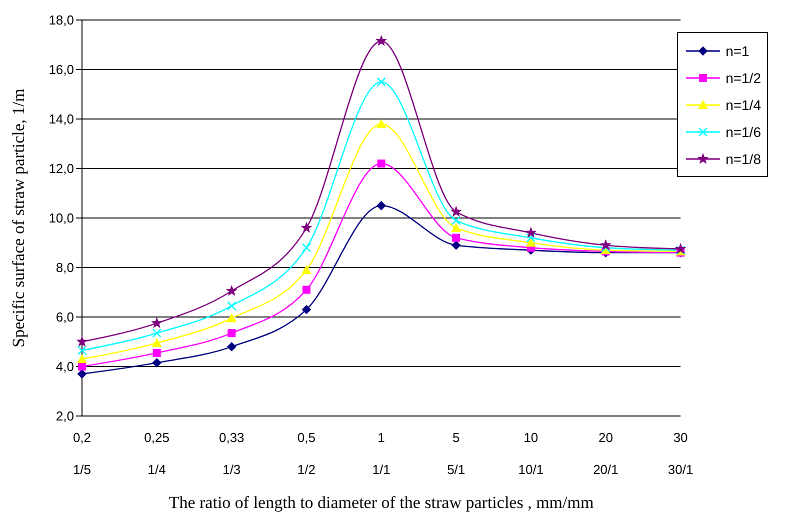 The height and width of the screenshot is (524, 790). Describe the element at coordinates (381, 453) in the screenshot. I see `category-label: 1 1/1` at that location.